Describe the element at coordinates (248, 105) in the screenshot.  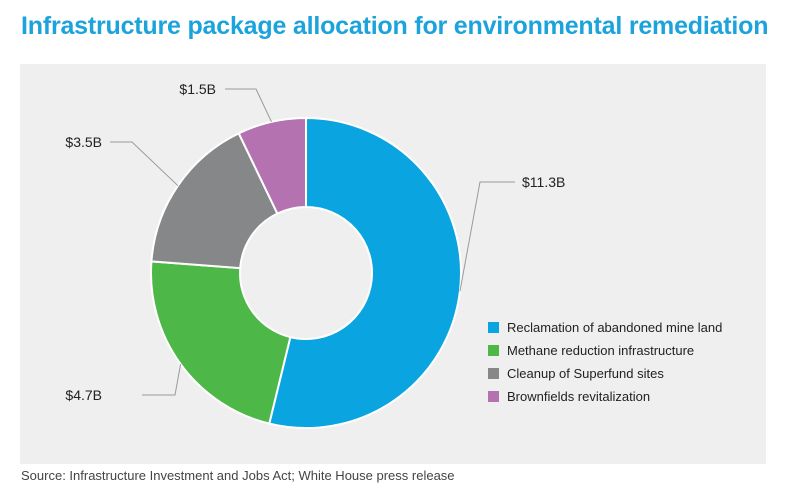
I see `leader-line-brownfields` at that location.